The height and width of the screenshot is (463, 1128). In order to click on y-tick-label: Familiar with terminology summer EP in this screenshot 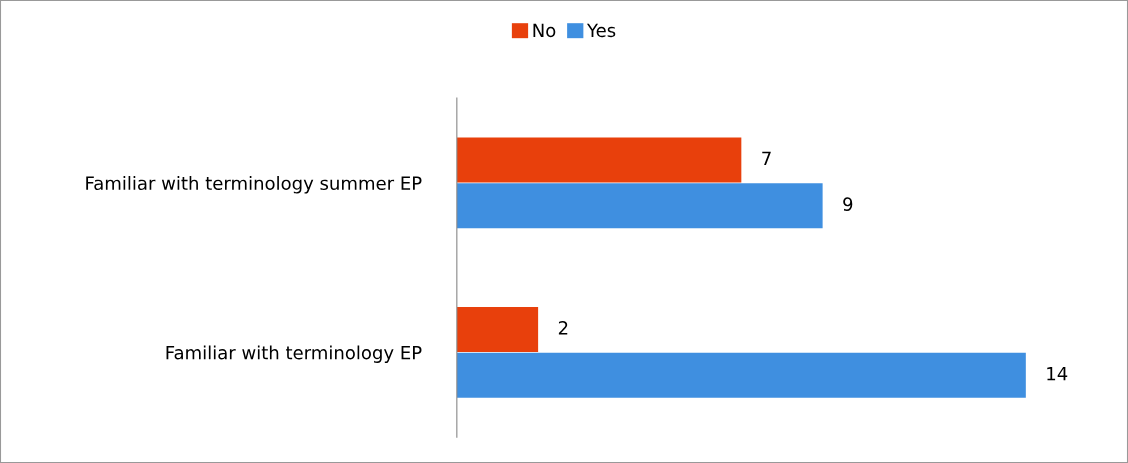, I will do `click(254, 185)`.